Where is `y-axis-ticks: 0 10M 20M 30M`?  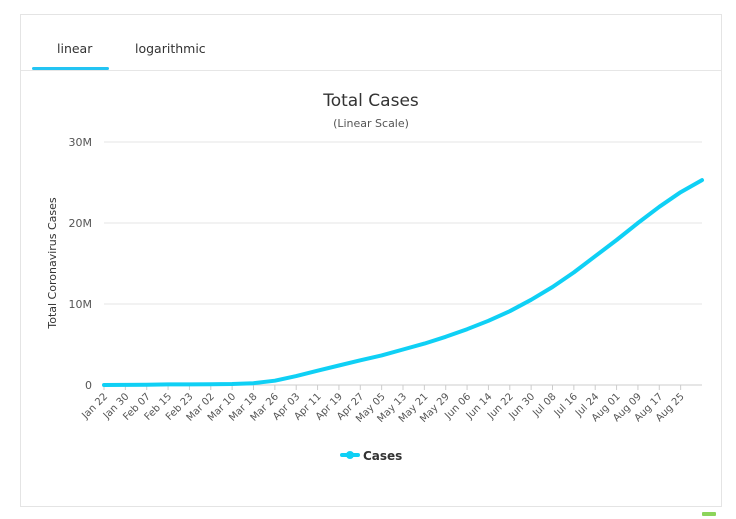
y-axis-ticks: 0 10M 20M 30M is located at coordinates (81, 264).